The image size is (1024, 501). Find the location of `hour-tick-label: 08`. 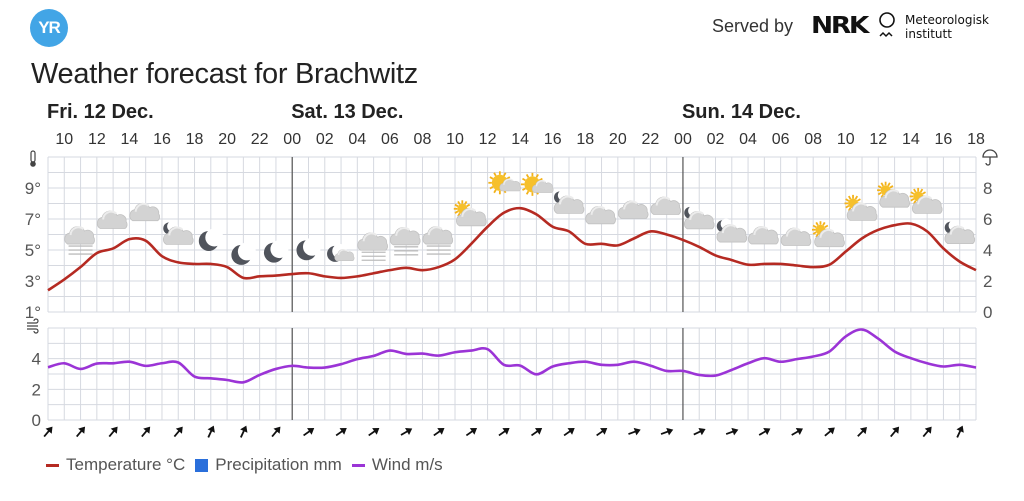

hour-tick-label: 08 is located at coordinates (813, 139).